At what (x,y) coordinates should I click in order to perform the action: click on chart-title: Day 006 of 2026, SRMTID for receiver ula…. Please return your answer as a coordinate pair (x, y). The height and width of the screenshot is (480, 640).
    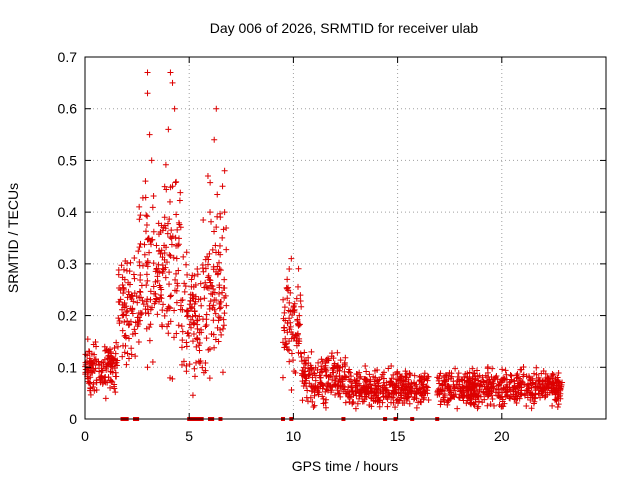
    Looking at the image, I should click on (344, 28).